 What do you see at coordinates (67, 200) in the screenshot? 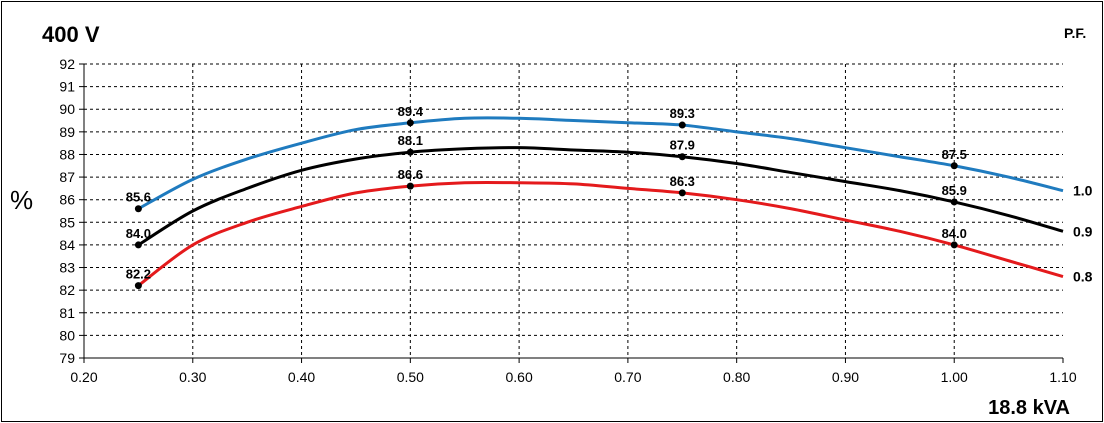
I see `y-tick-label: 86` at bounding box center [67, 200].